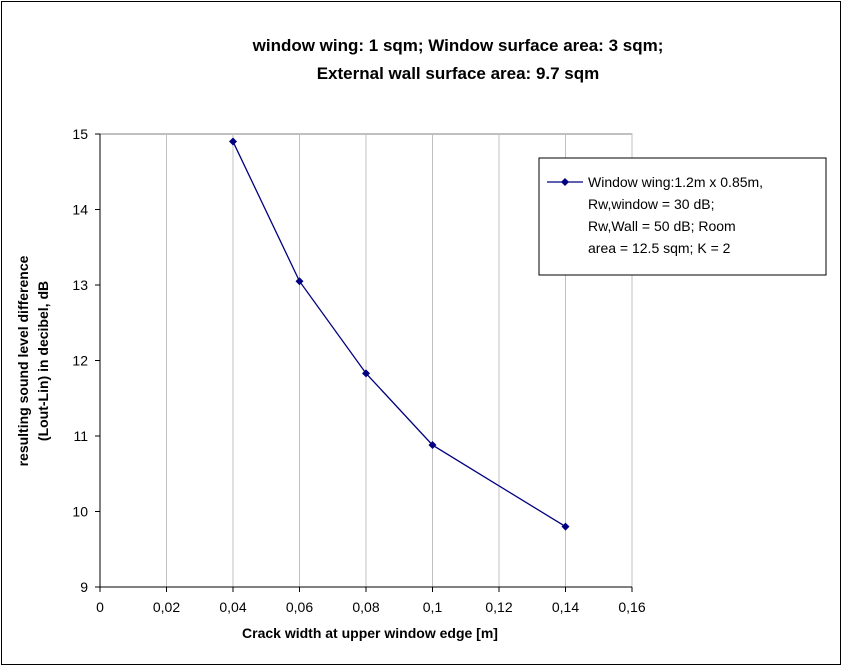 The width and height of the screenshot is (842, 666). Describe the element at coordinates (80, 134) in the screenshot. I see `y-tick-label: 15` at that location.